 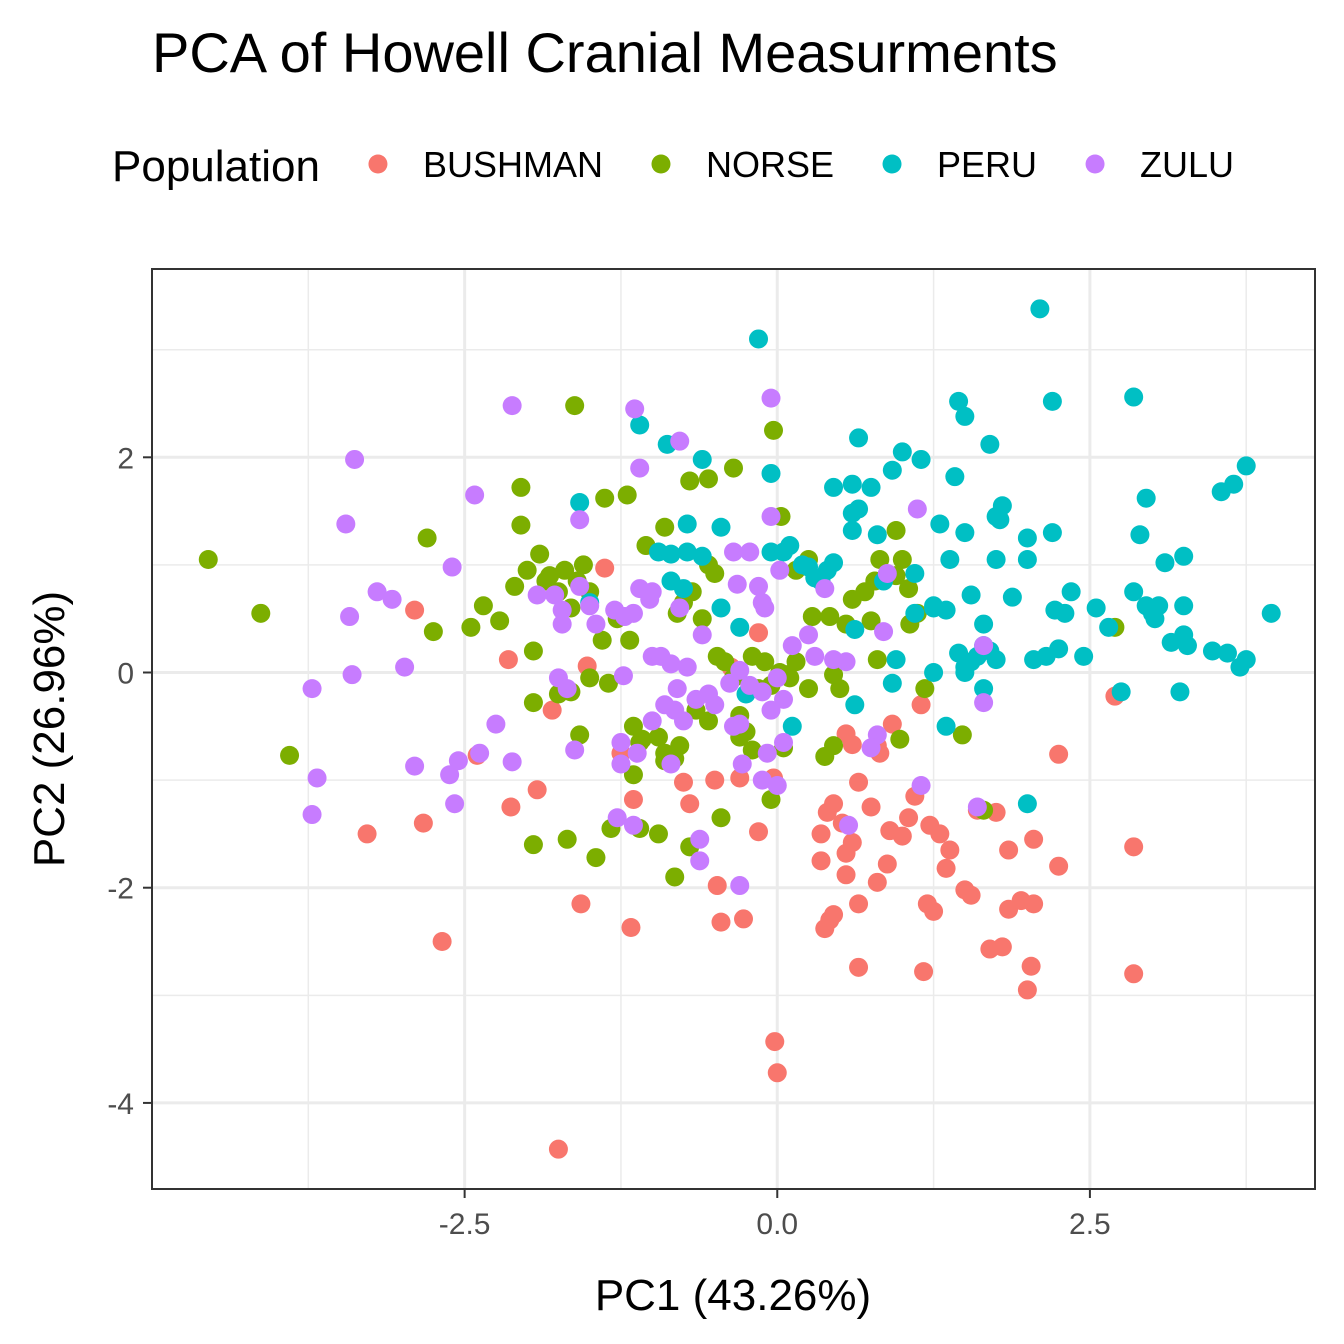 What do you see at coordinates (378, 164) in the screenshot?
I see `legend-key-bushman` at bounding box center [378, 164].